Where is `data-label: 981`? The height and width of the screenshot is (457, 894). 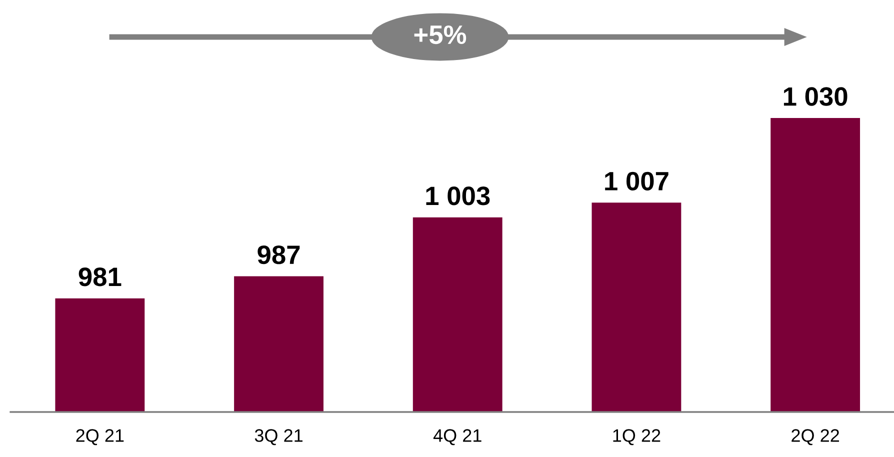
data-label: 981 is located at coordinates (100, 277).